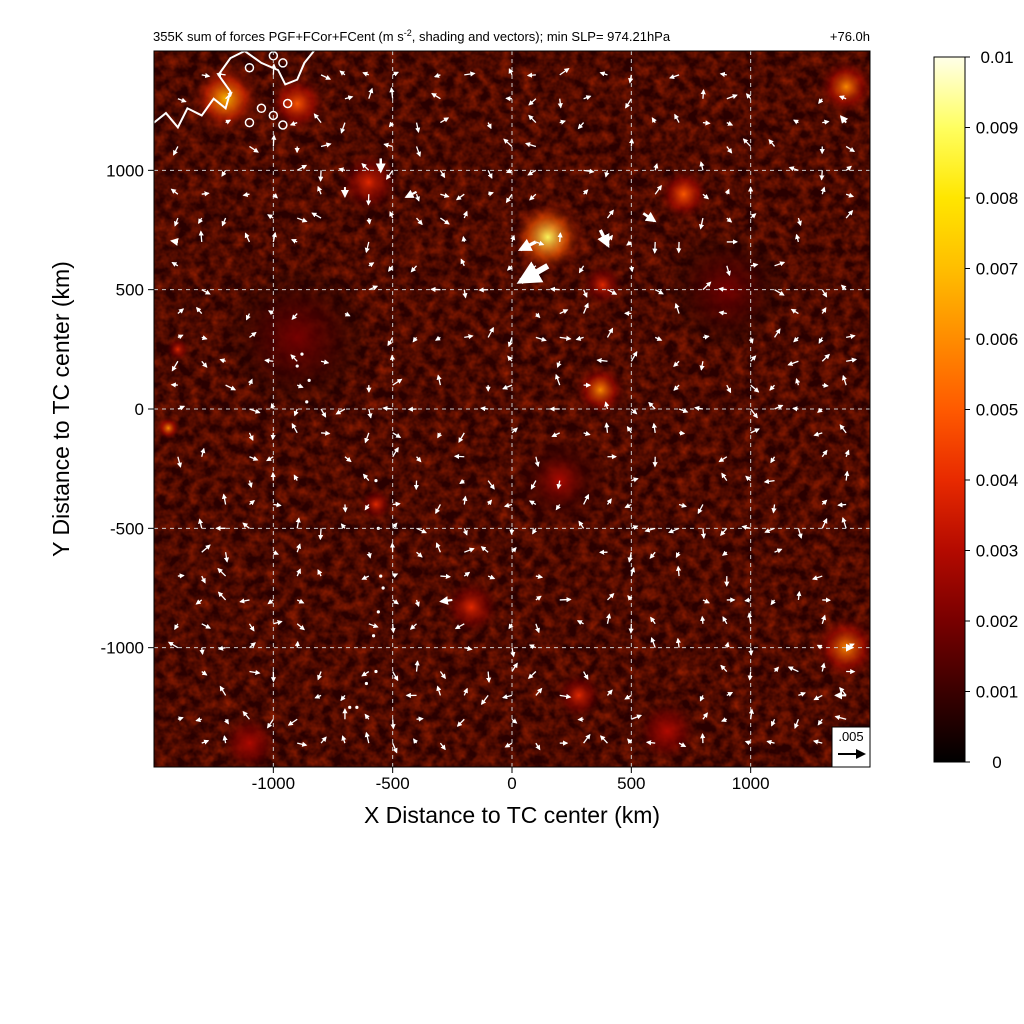 Image resolution: width=1024 pixels, height=1024 pixels. What do you see at coordinates (949, 409) in the screenshot?
I see `colorbar-bar` at bounding box center [949, 409].